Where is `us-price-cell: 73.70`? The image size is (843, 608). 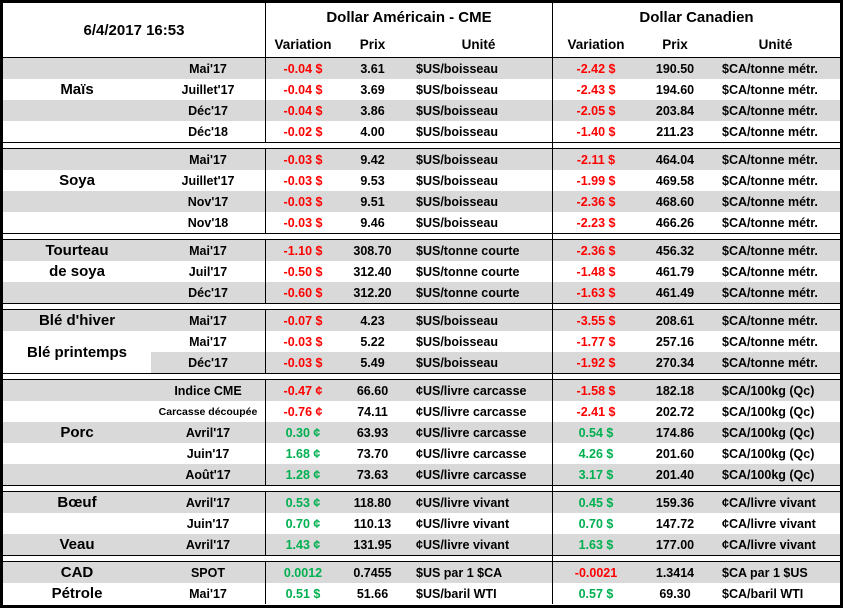 us-price-cell: 73.70 is located at coordinates (372, 453).